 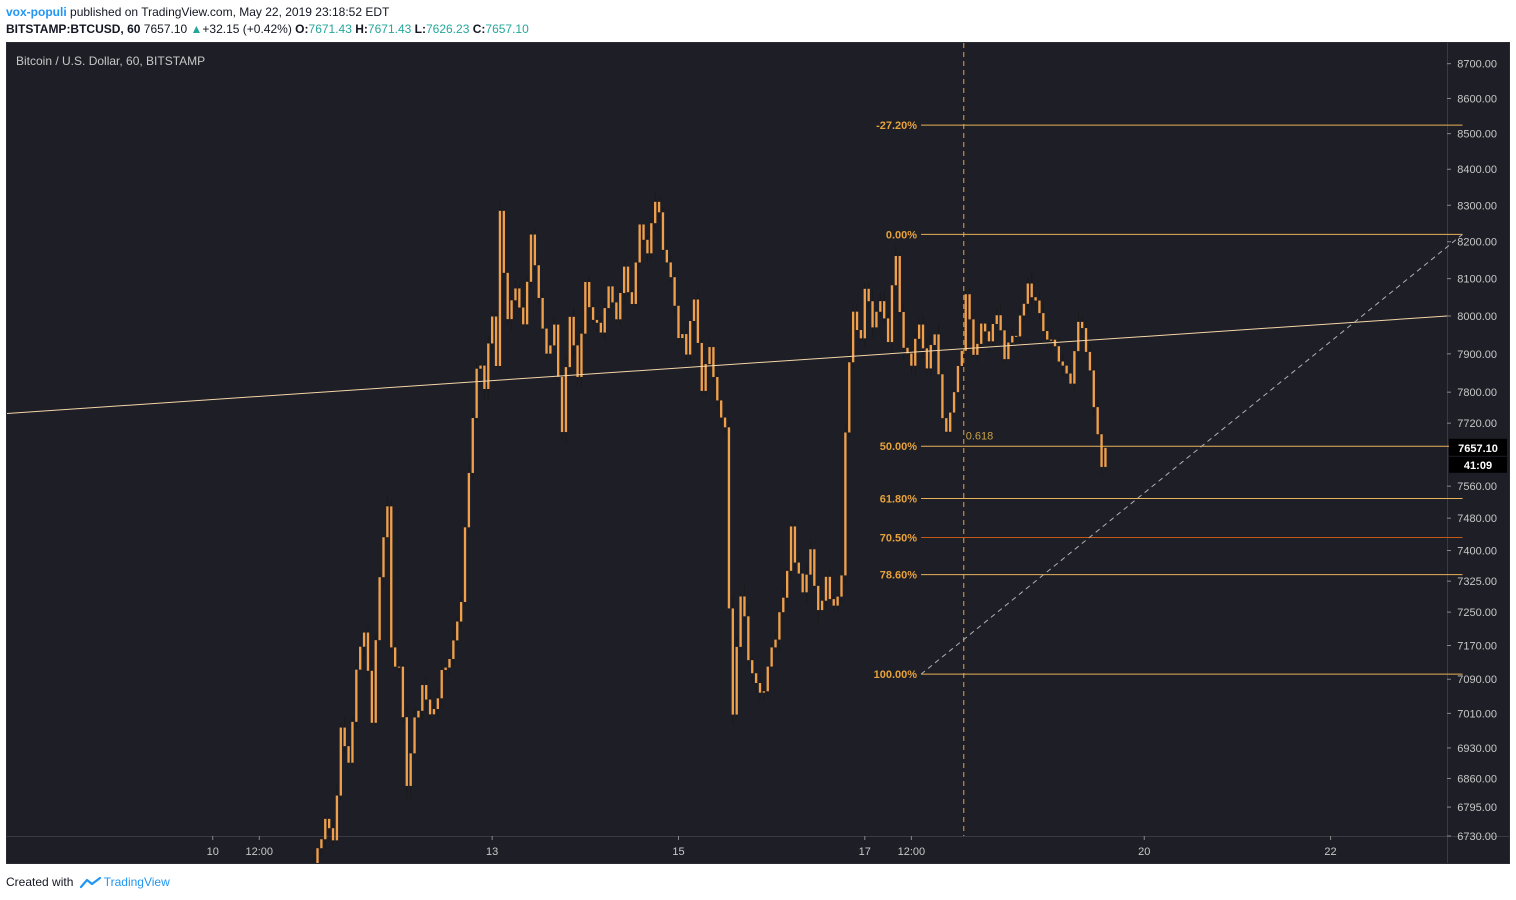 What do you see at coordinates (36, 12) in the screenshot?
I see `author-name: vox-populi` at bounding box center [36, 12].